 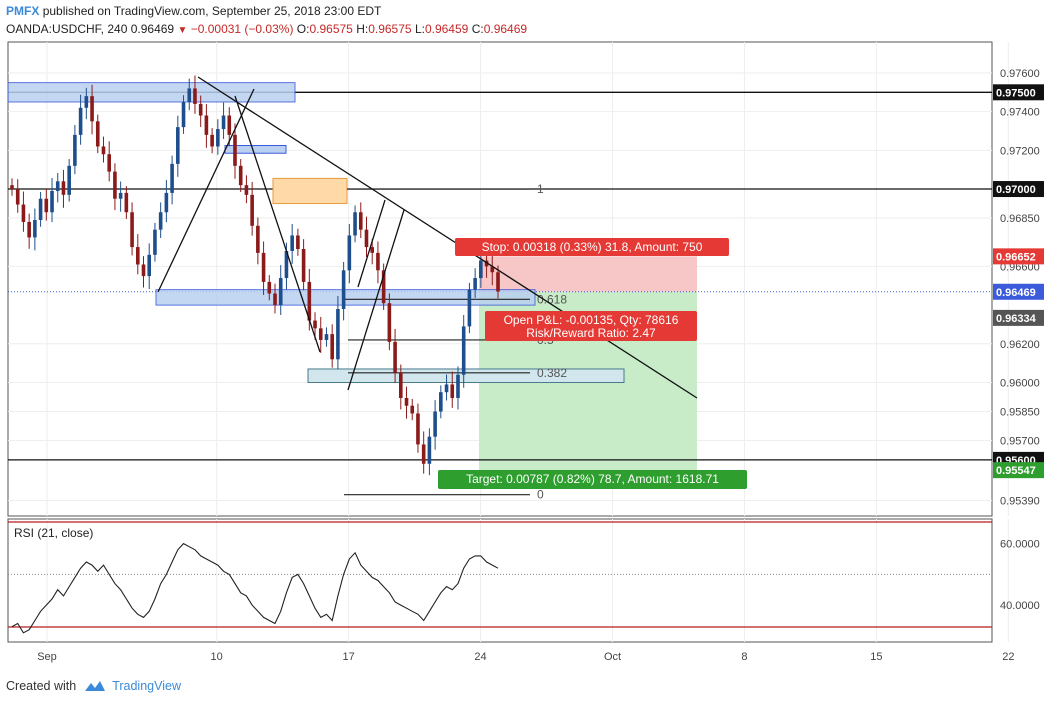 What do you see at coordinates (206, 190) in the screenshot?
I see `rising-wedge-line` at bounding box center [206, 190].